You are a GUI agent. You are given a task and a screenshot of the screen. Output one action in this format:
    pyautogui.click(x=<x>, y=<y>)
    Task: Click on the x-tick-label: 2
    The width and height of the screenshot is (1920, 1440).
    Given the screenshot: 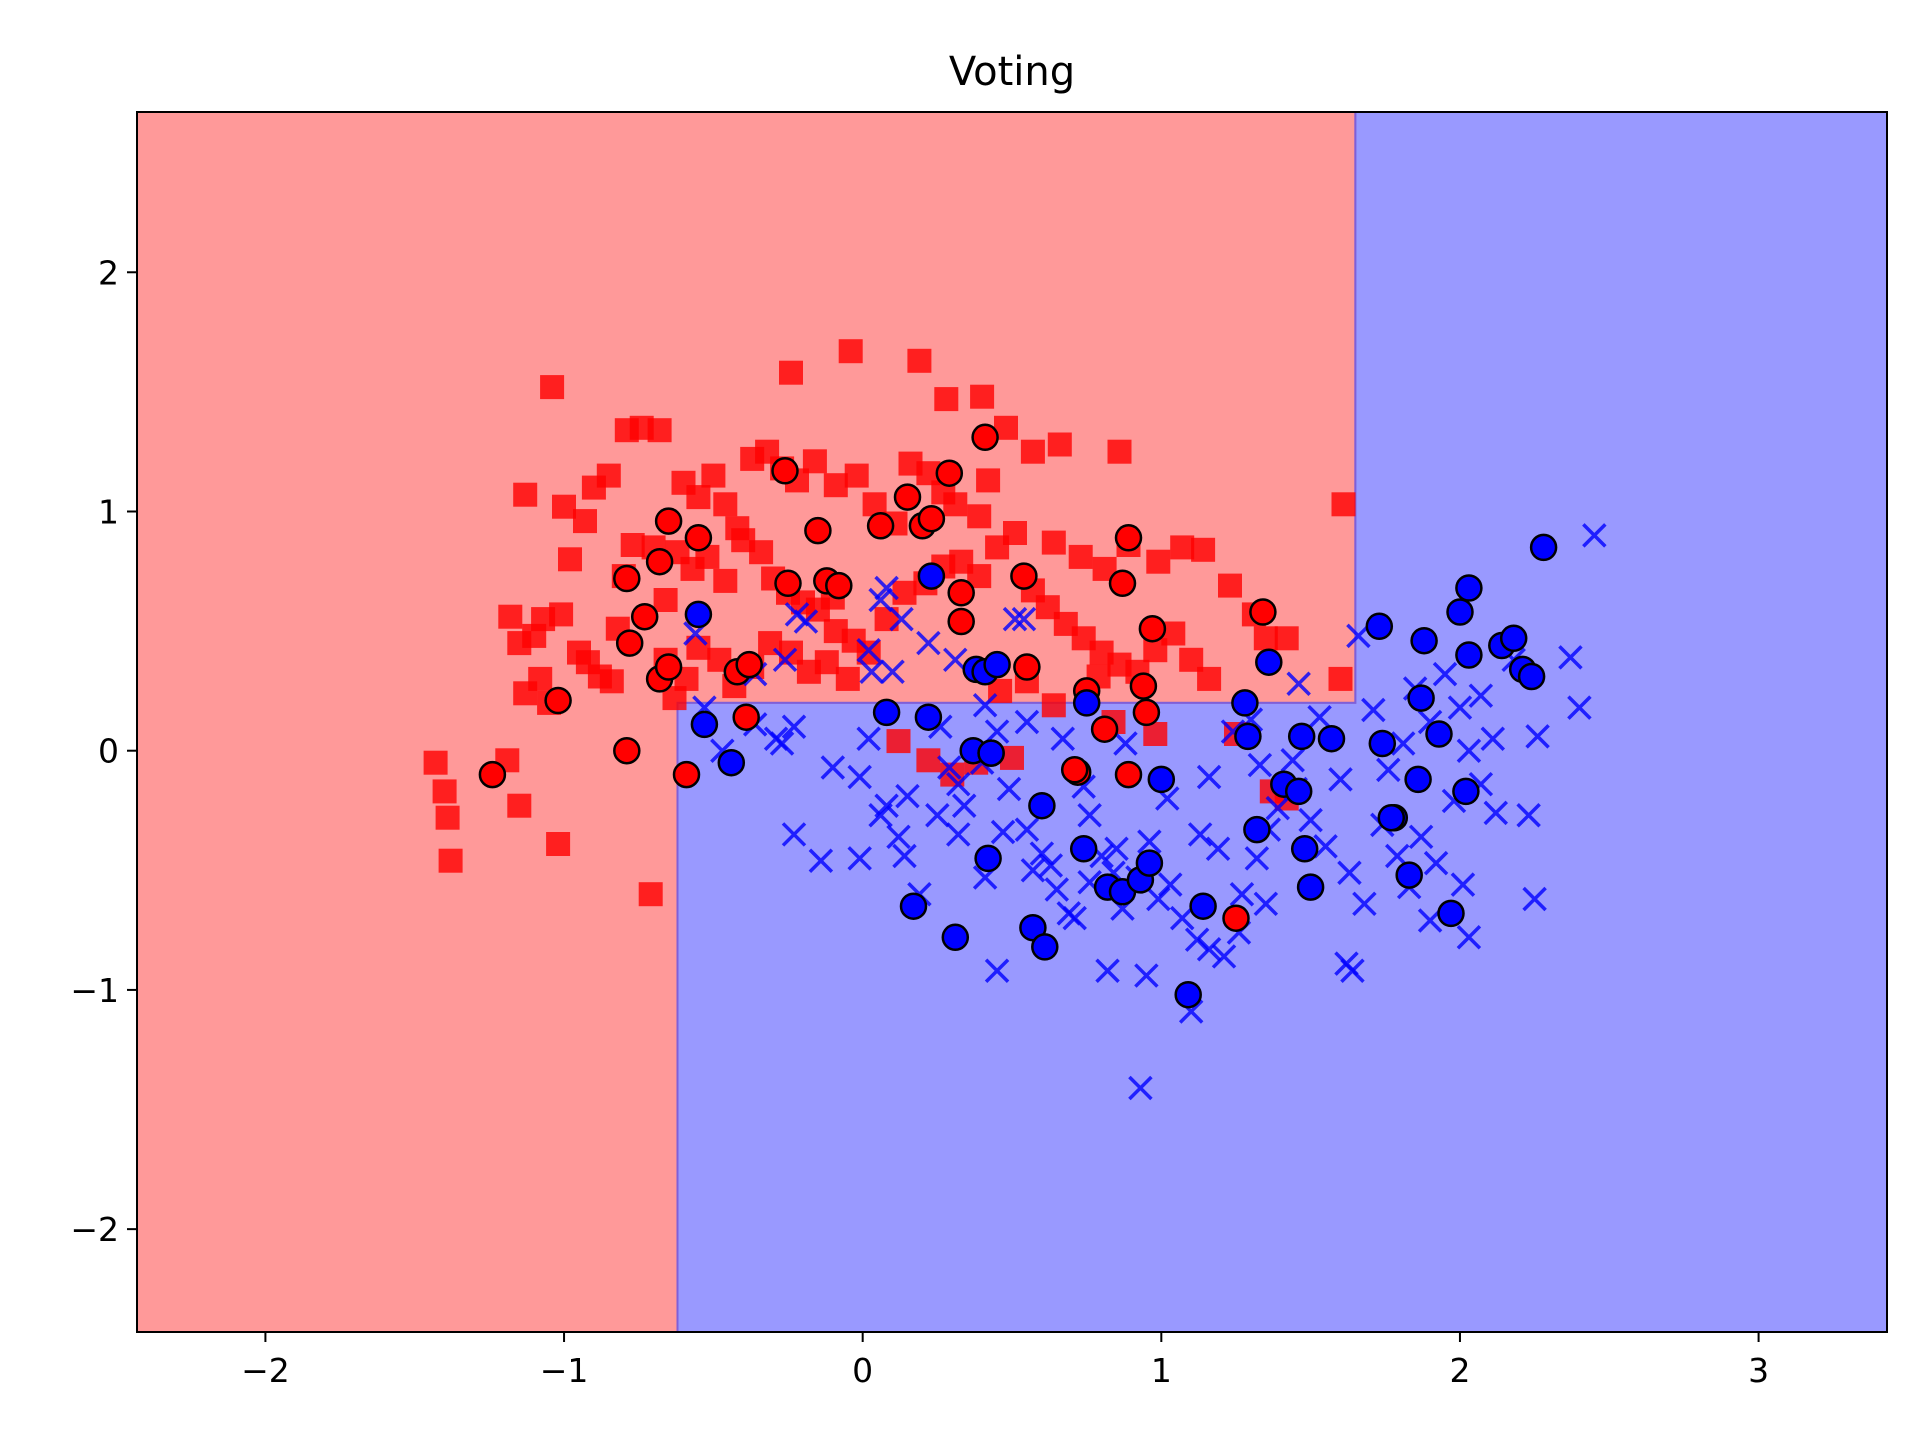 What is the action you would take?
    pyautogui.click(x=1459, y=1370)
    